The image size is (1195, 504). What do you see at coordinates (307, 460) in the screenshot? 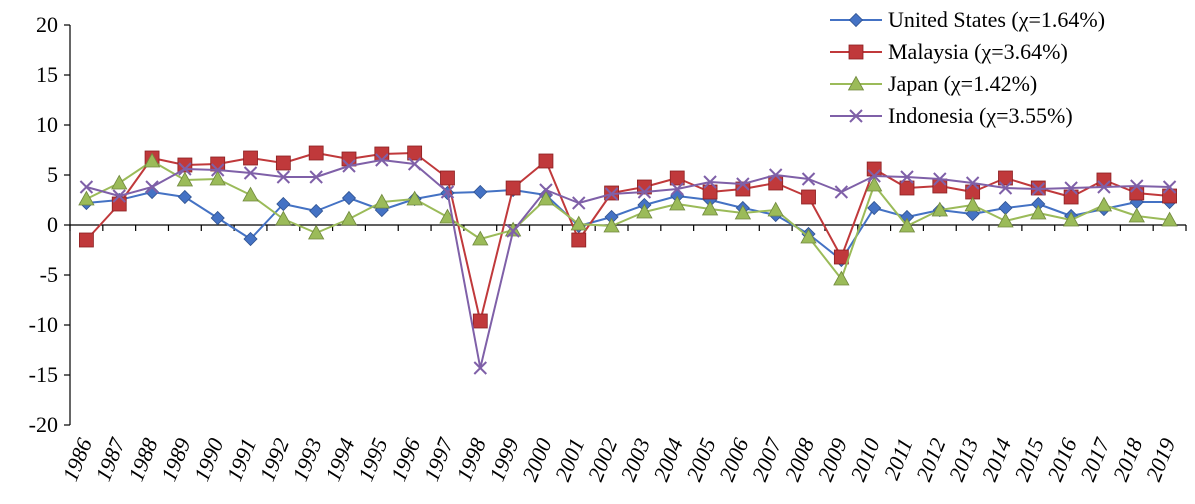
I see `x-tick-label: 1993` at bounding box center [307, 460].